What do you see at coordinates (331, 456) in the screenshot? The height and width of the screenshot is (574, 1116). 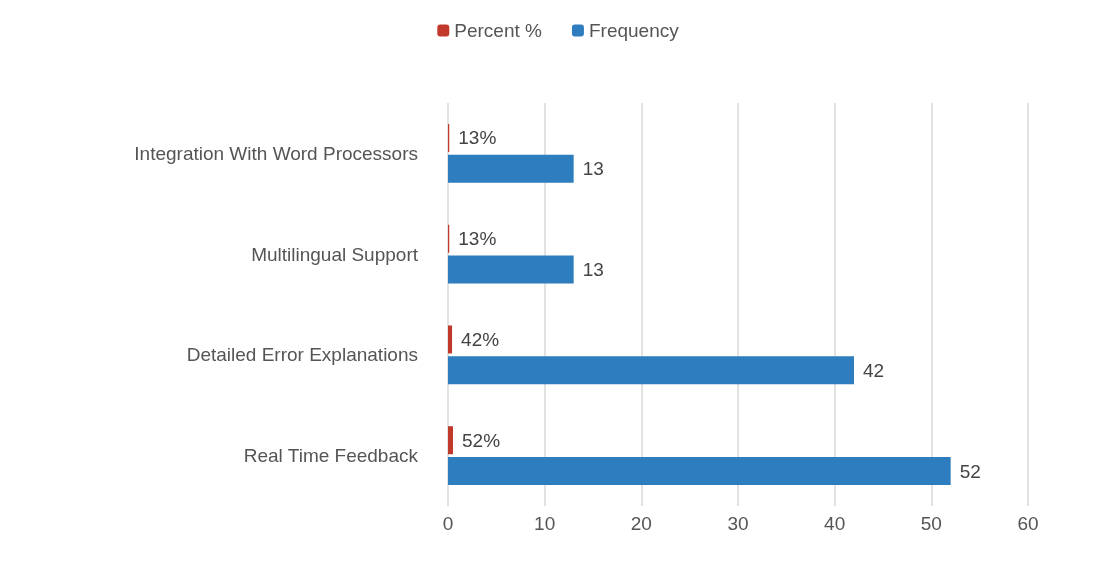 I see `y-tick-label: Real Time Feedback` at bounding box center [331, 456].